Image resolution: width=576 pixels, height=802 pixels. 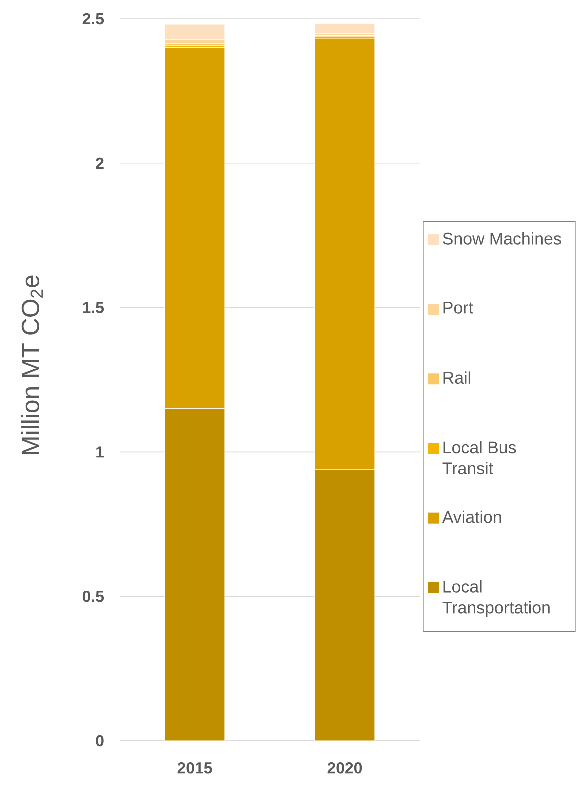 What do you see at coordinates (93, 308) in the screenshot?
I see `y-tick-label: 1.5` at bounding box center [93, 308].